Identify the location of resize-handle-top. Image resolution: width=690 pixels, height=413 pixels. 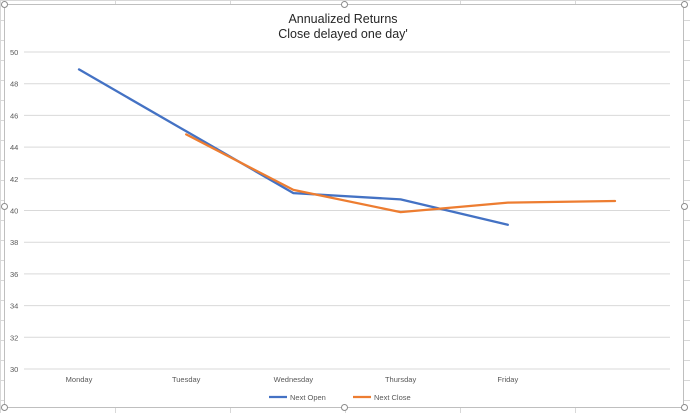
(344, 4).